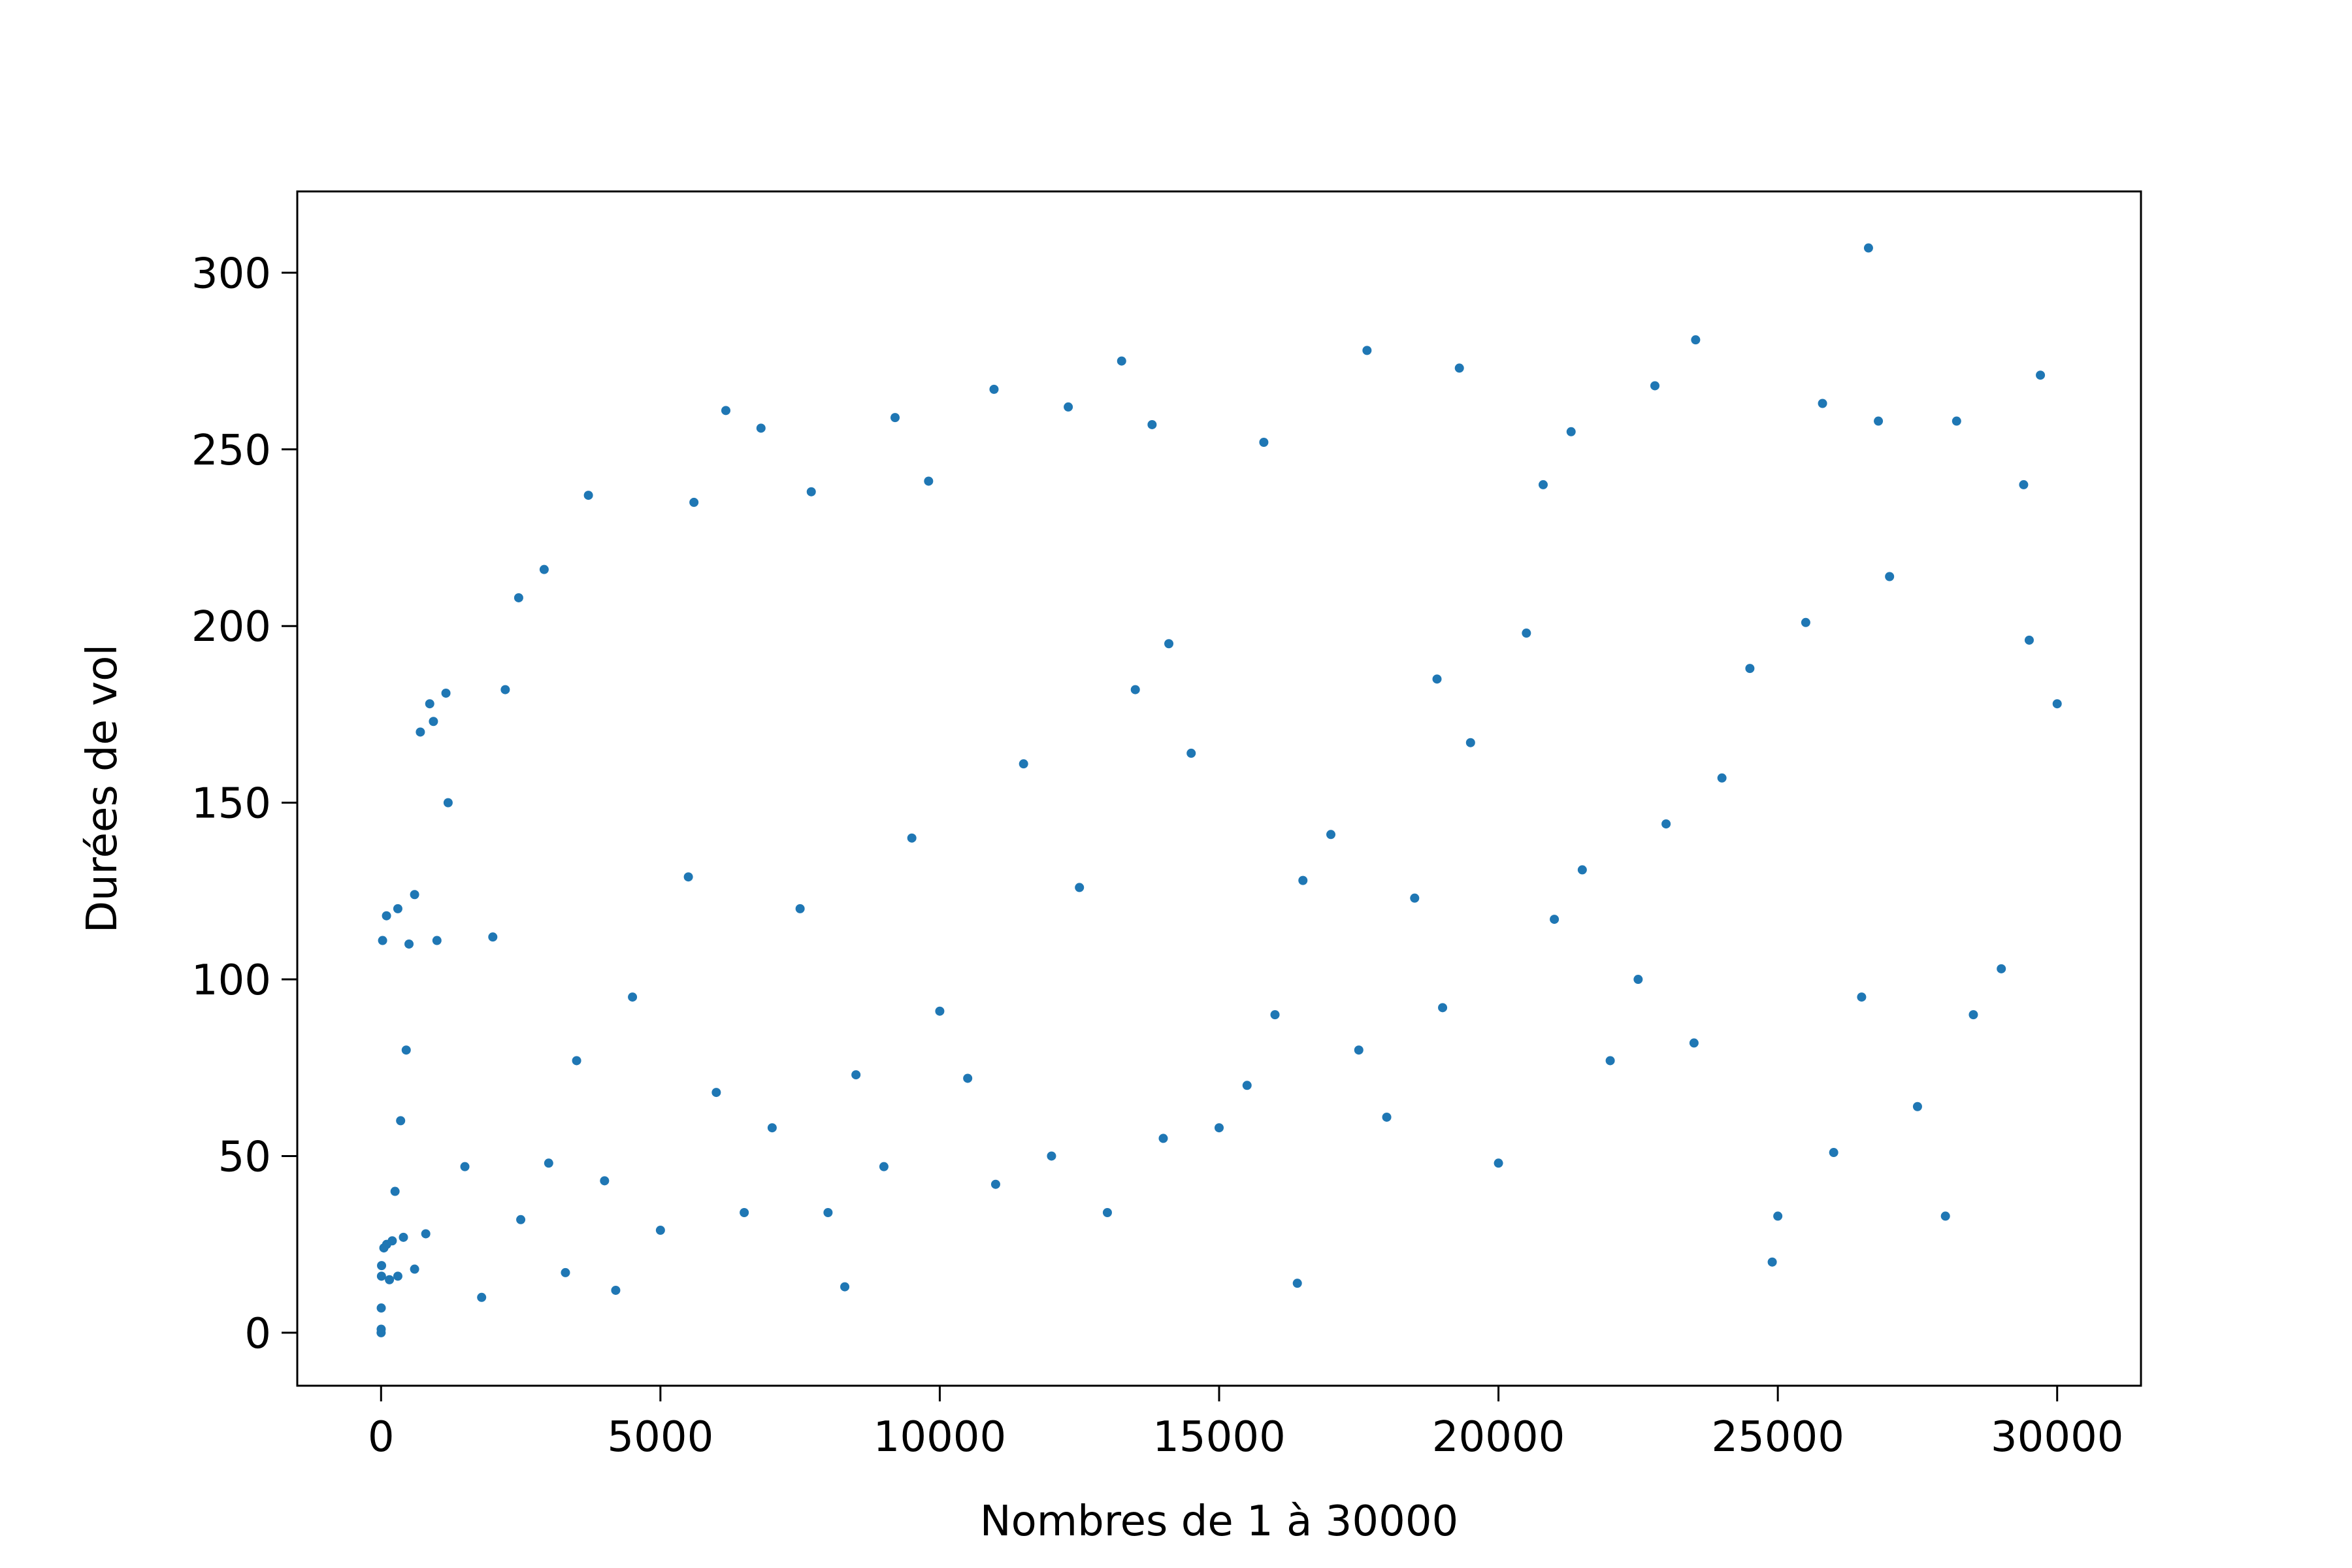  I want to click on x-tick-label: 15000, so click(1219, 1437).